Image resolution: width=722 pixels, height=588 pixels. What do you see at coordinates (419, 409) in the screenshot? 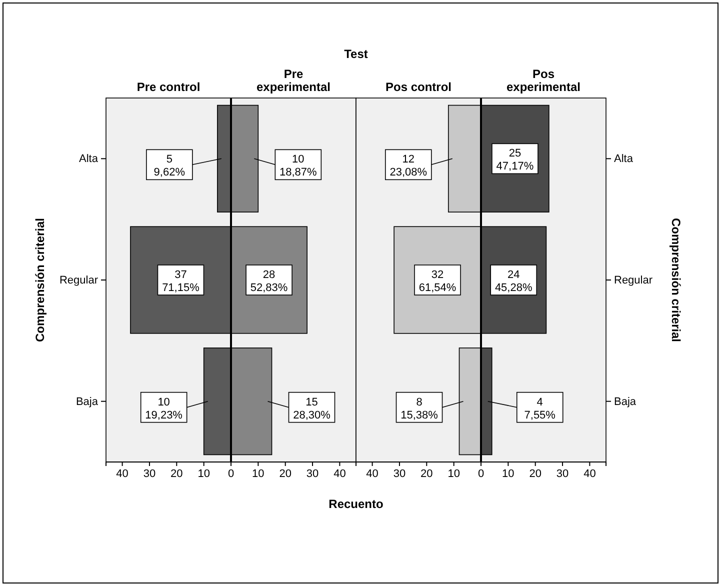
I see `data-label: 8 15,38%` at bounding box center [419, 409].